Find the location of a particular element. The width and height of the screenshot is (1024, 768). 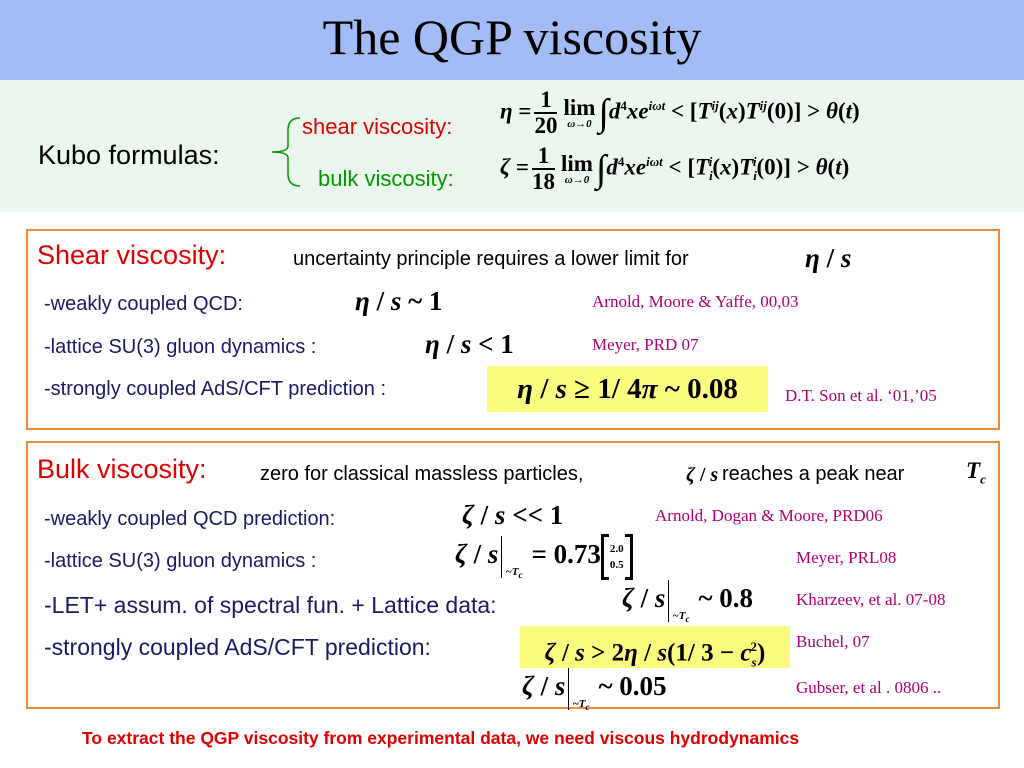

bulk-row-let-formula: ζ / s ~Tc ~ 0.8 is located at coordinates (687, 602).